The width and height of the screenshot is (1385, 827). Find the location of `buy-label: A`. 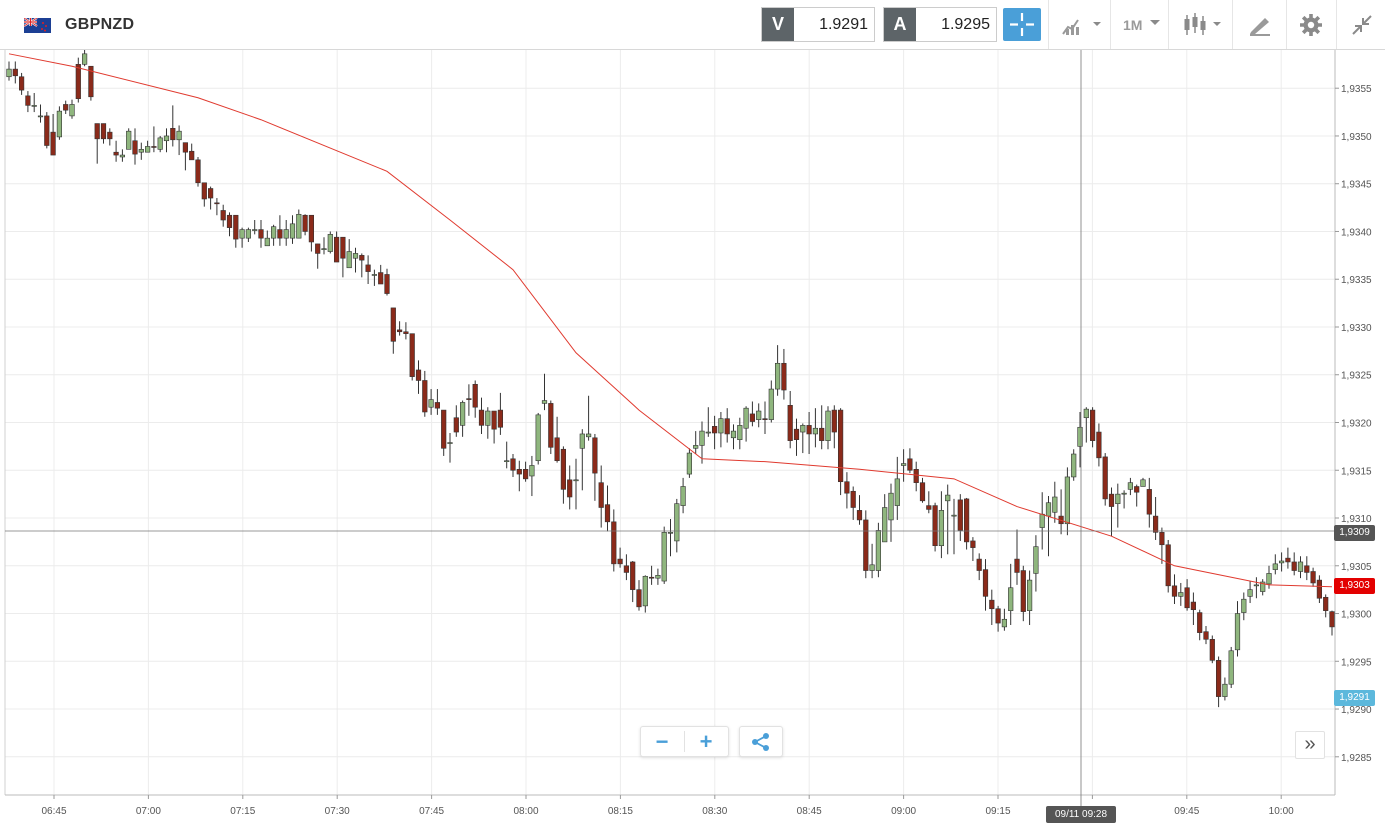

buy-label: A is located at coordinates (900, 24).